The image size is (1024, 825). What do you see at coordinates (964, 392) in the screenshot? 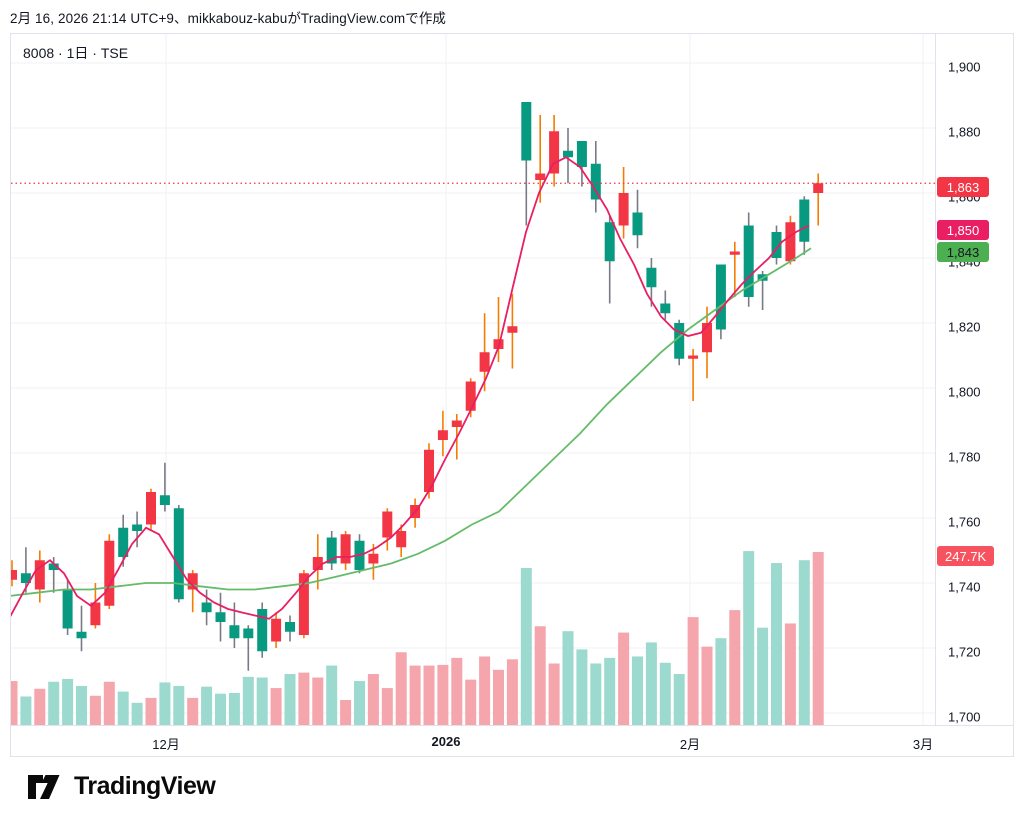
I see `price-tick-label: 1,800` at bounding box center [964, 392].